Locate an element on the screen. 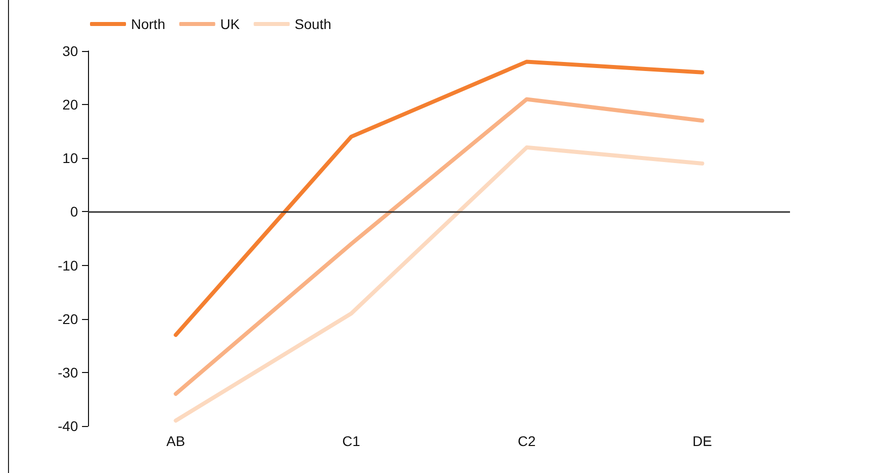  y-tick-label: -40 is located at coordinates (68, 426).